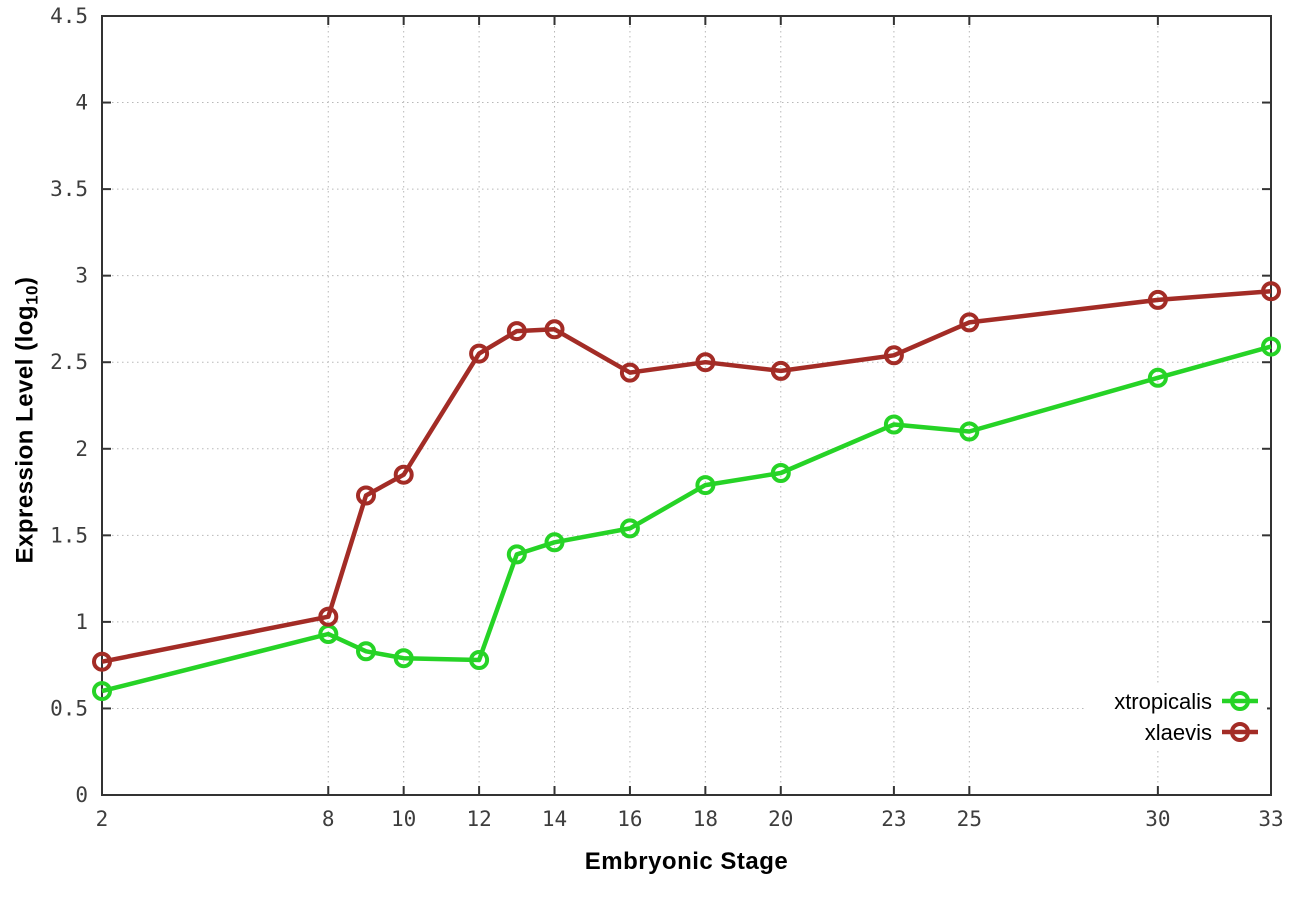 This screenshot has height=907, width=1296. Describe the element at coordinates (69, 189) in the screenshot. I see `y-tick-label: 3.5` at that location.